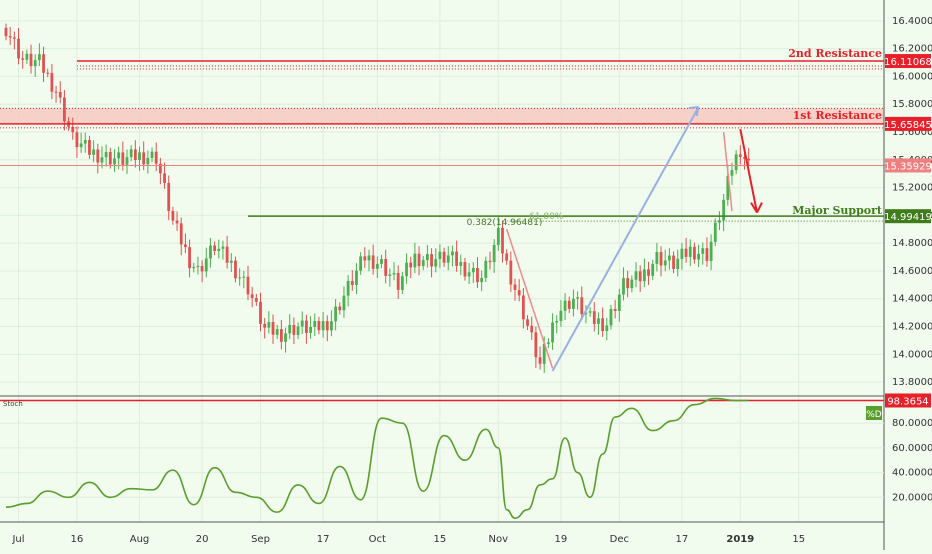 Image resolution: width=932 pixels, height=554 pixels. Describe the element at coordinates (140, 539) in the screenshot. I see `x-tick-label: Aug` at that location.